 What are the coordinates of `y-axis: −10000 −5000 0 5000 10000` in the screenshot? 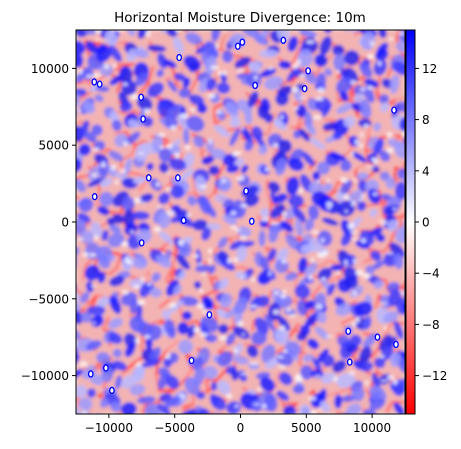 It's located at (48, 222).